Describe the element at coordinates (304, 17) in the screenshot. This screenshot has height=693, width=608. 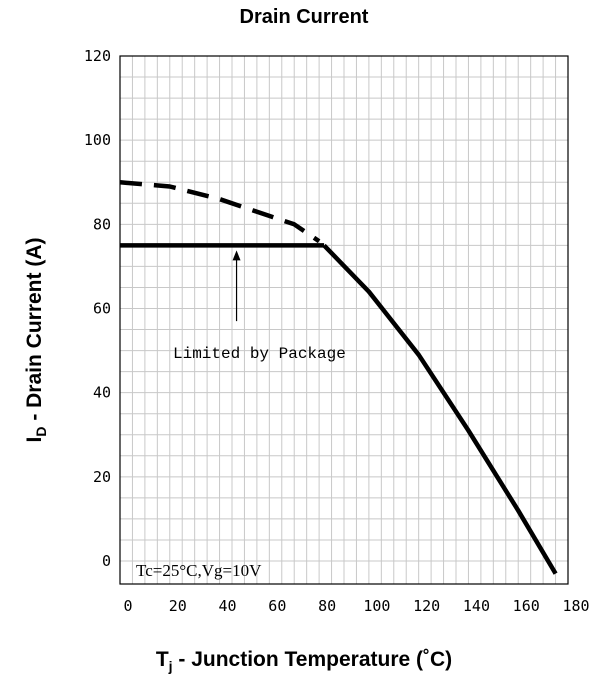
I see `chart-title: Drain Current` at that location.